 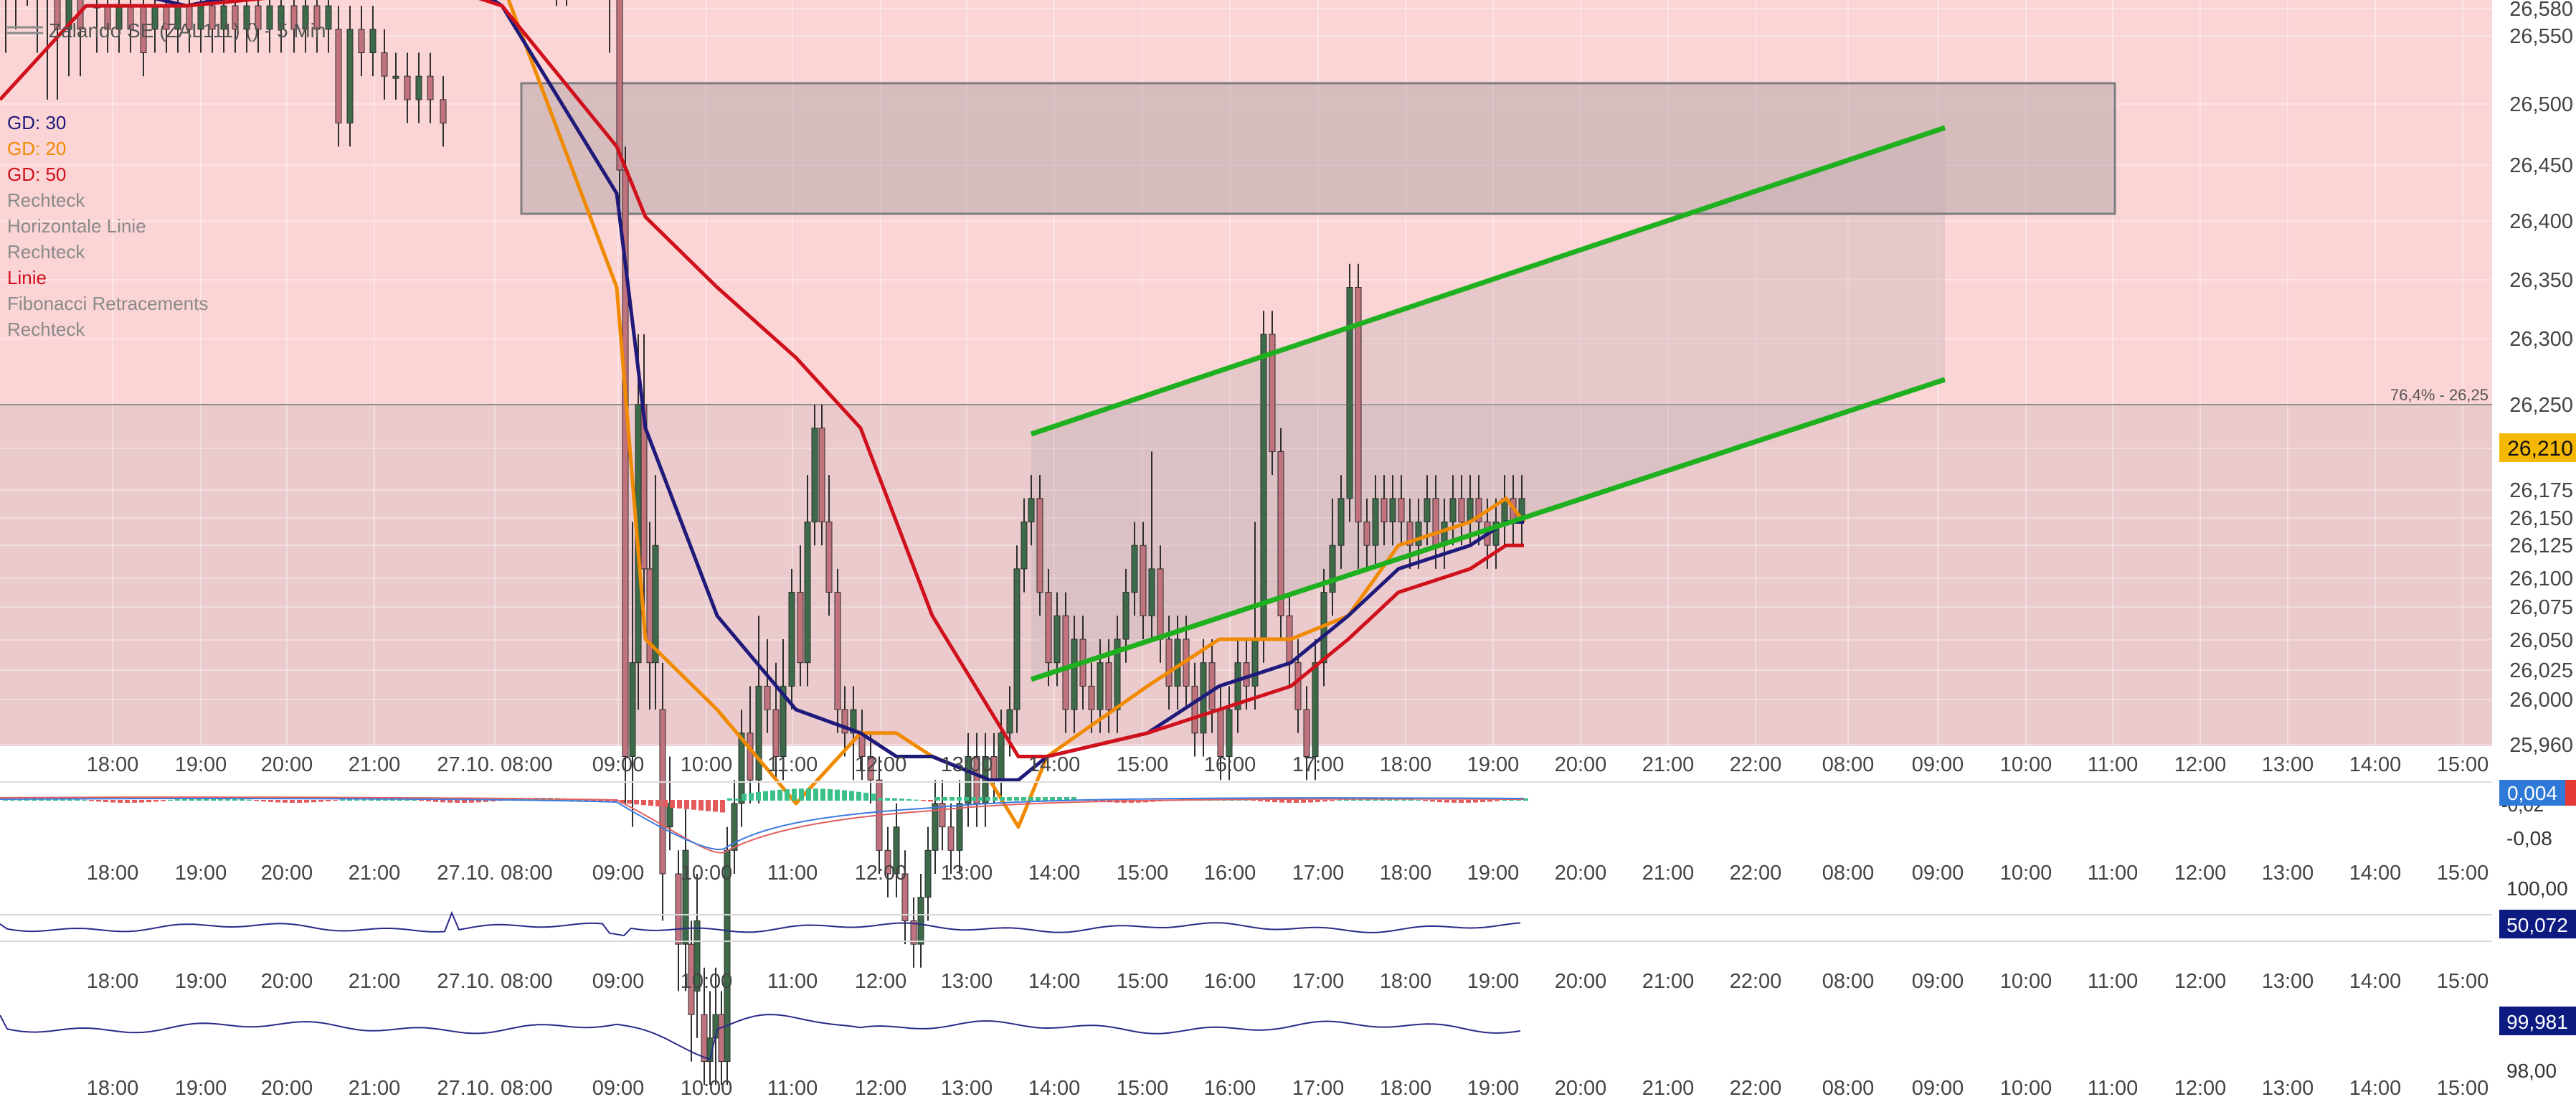 I want to click on osc1-value-label: 50,072, so click(x=2537, y=925).